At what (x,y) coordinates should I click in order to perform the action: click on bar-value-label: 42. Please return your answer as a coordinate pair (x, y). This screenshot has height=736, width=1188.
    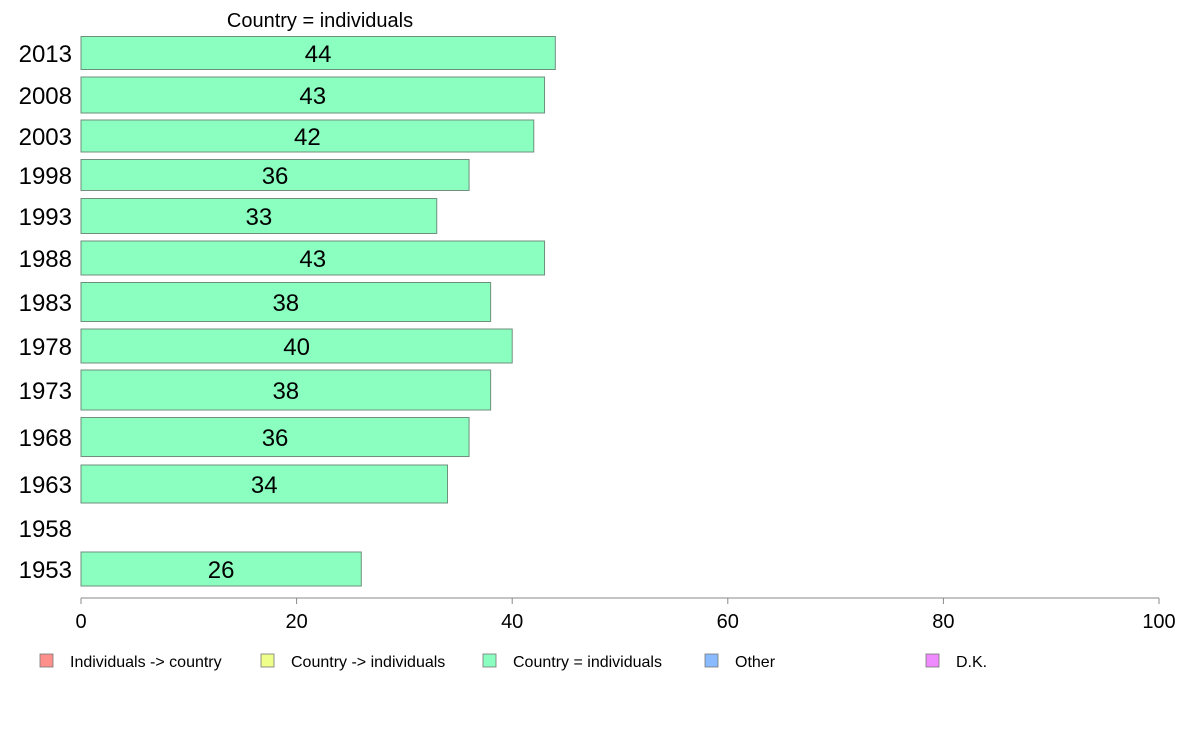
    Looking at the image, I should click on (307, 137).